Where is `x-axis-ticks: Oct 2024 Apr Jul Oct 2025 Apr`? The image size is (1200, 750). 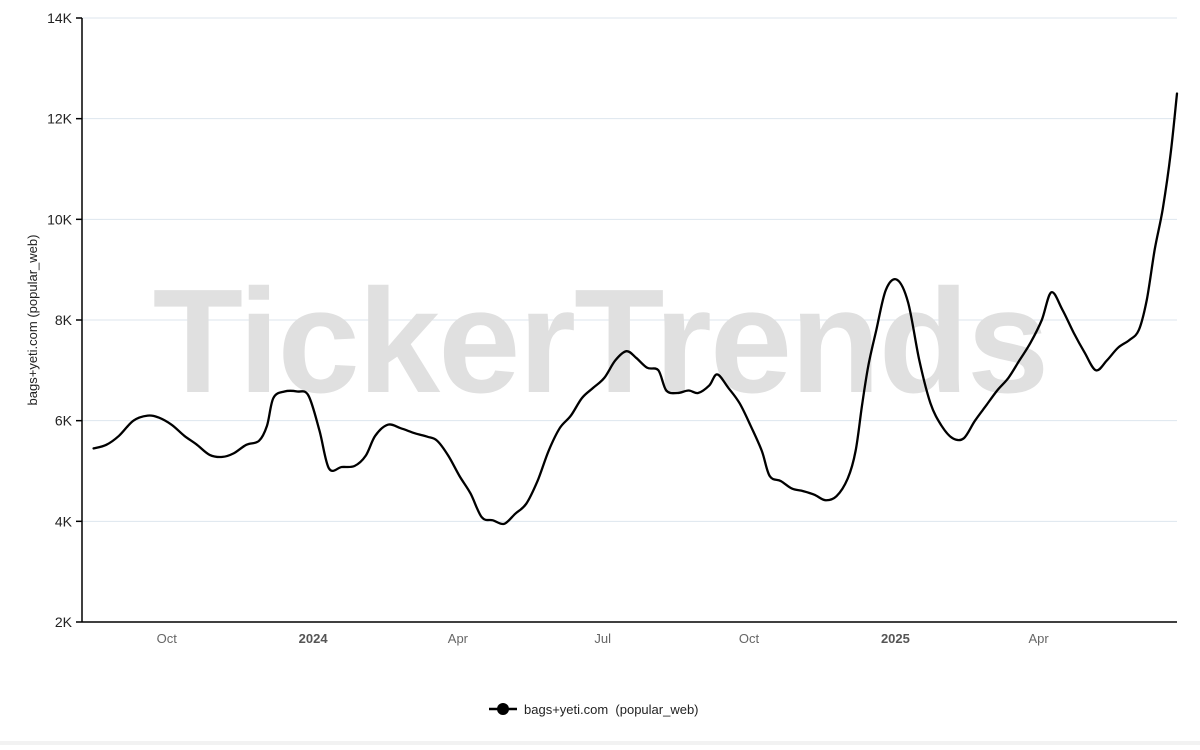
x-axis-ticks: Oct 2024 Apr Jul Oct 2025 Apr is located at coordinates (603, 638).